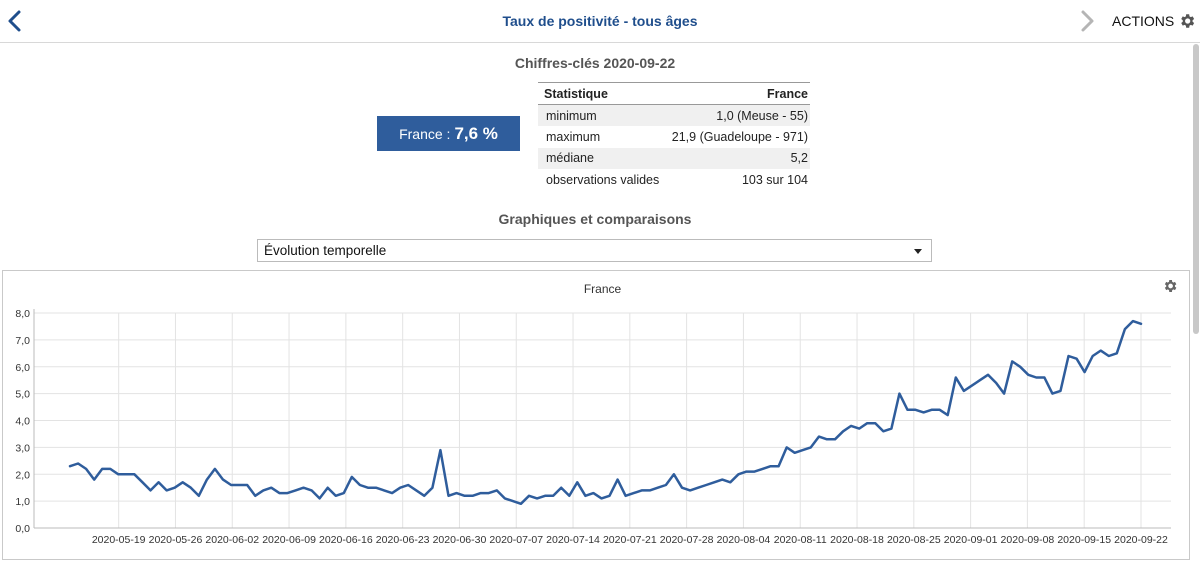 The width and height of the screenshot is (1200, 574). What do you see at coordinates (1084, 540) in the screenshot?
I see `x-tick-label: 2020-09-15` at bounding box center [1084, 540].